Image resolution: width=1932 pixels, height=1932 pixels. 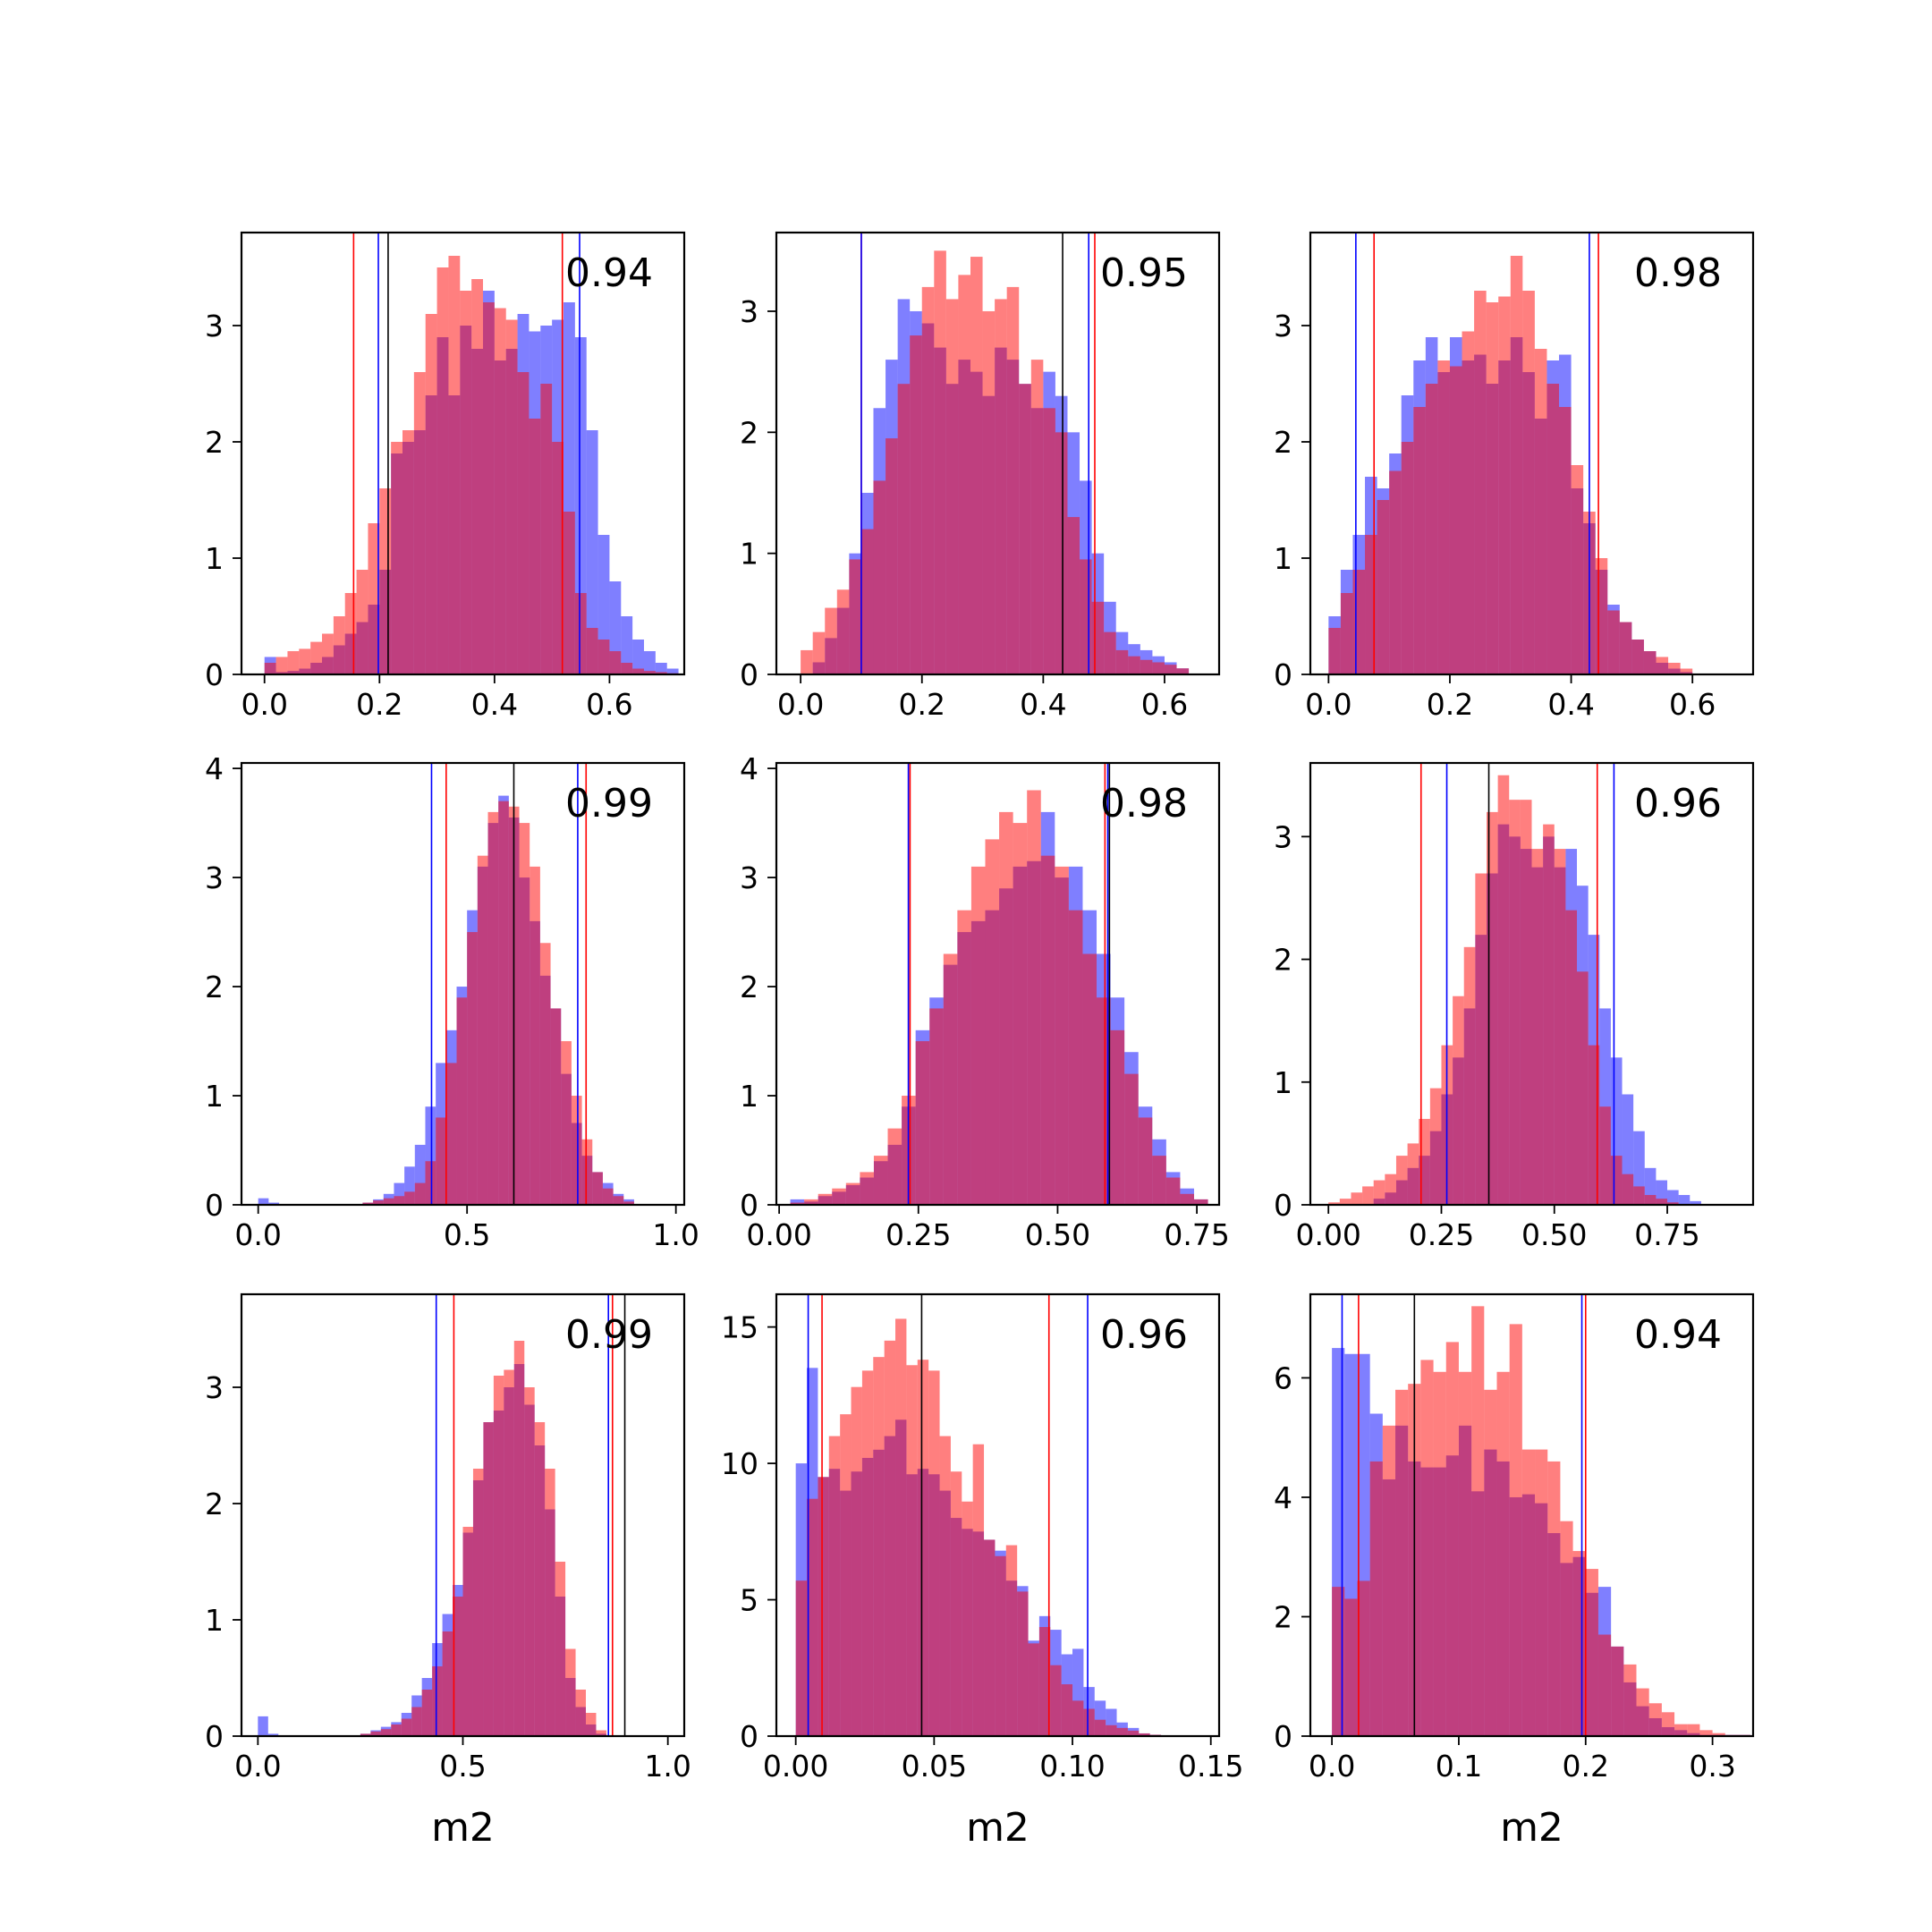 What do you see at coordinates (795, 1766) in the screenshot?
I see `x-tick-label: 0.00` at bounding box center [795, 1766].